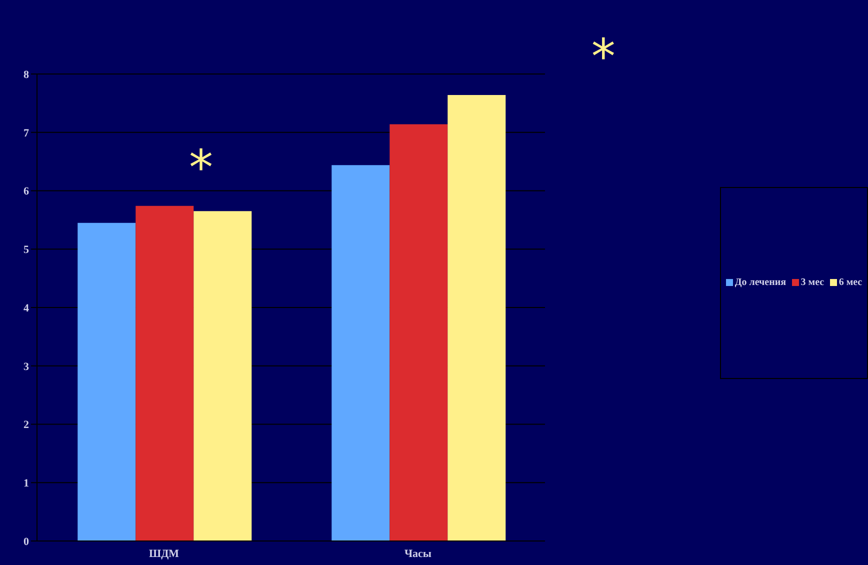  I want to click on y-tick-label: 4, so click(27, 308).